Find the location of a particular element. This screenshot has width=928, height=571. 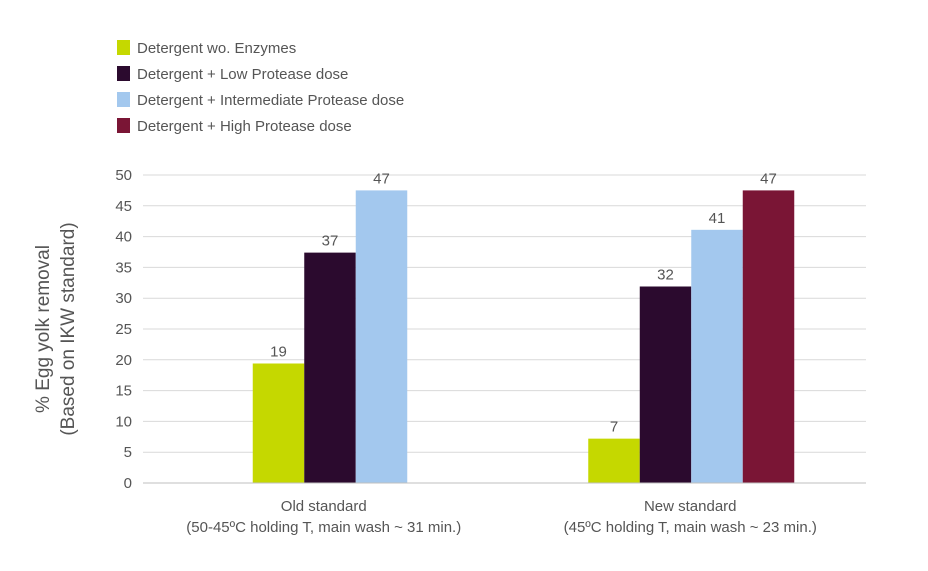

legend-label: Detergent + High Protease dose is located at coordinates (244, 126).